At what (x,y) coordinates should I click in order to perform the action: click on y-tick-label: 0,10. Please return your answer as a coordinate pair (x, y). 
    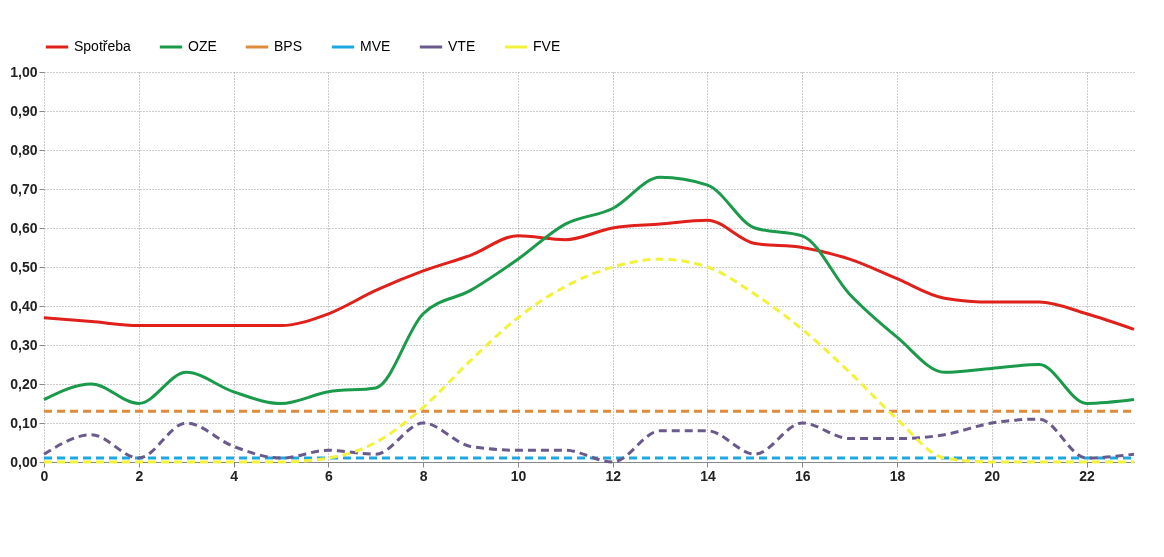
    Looking at the image, I should click on (24, 422).